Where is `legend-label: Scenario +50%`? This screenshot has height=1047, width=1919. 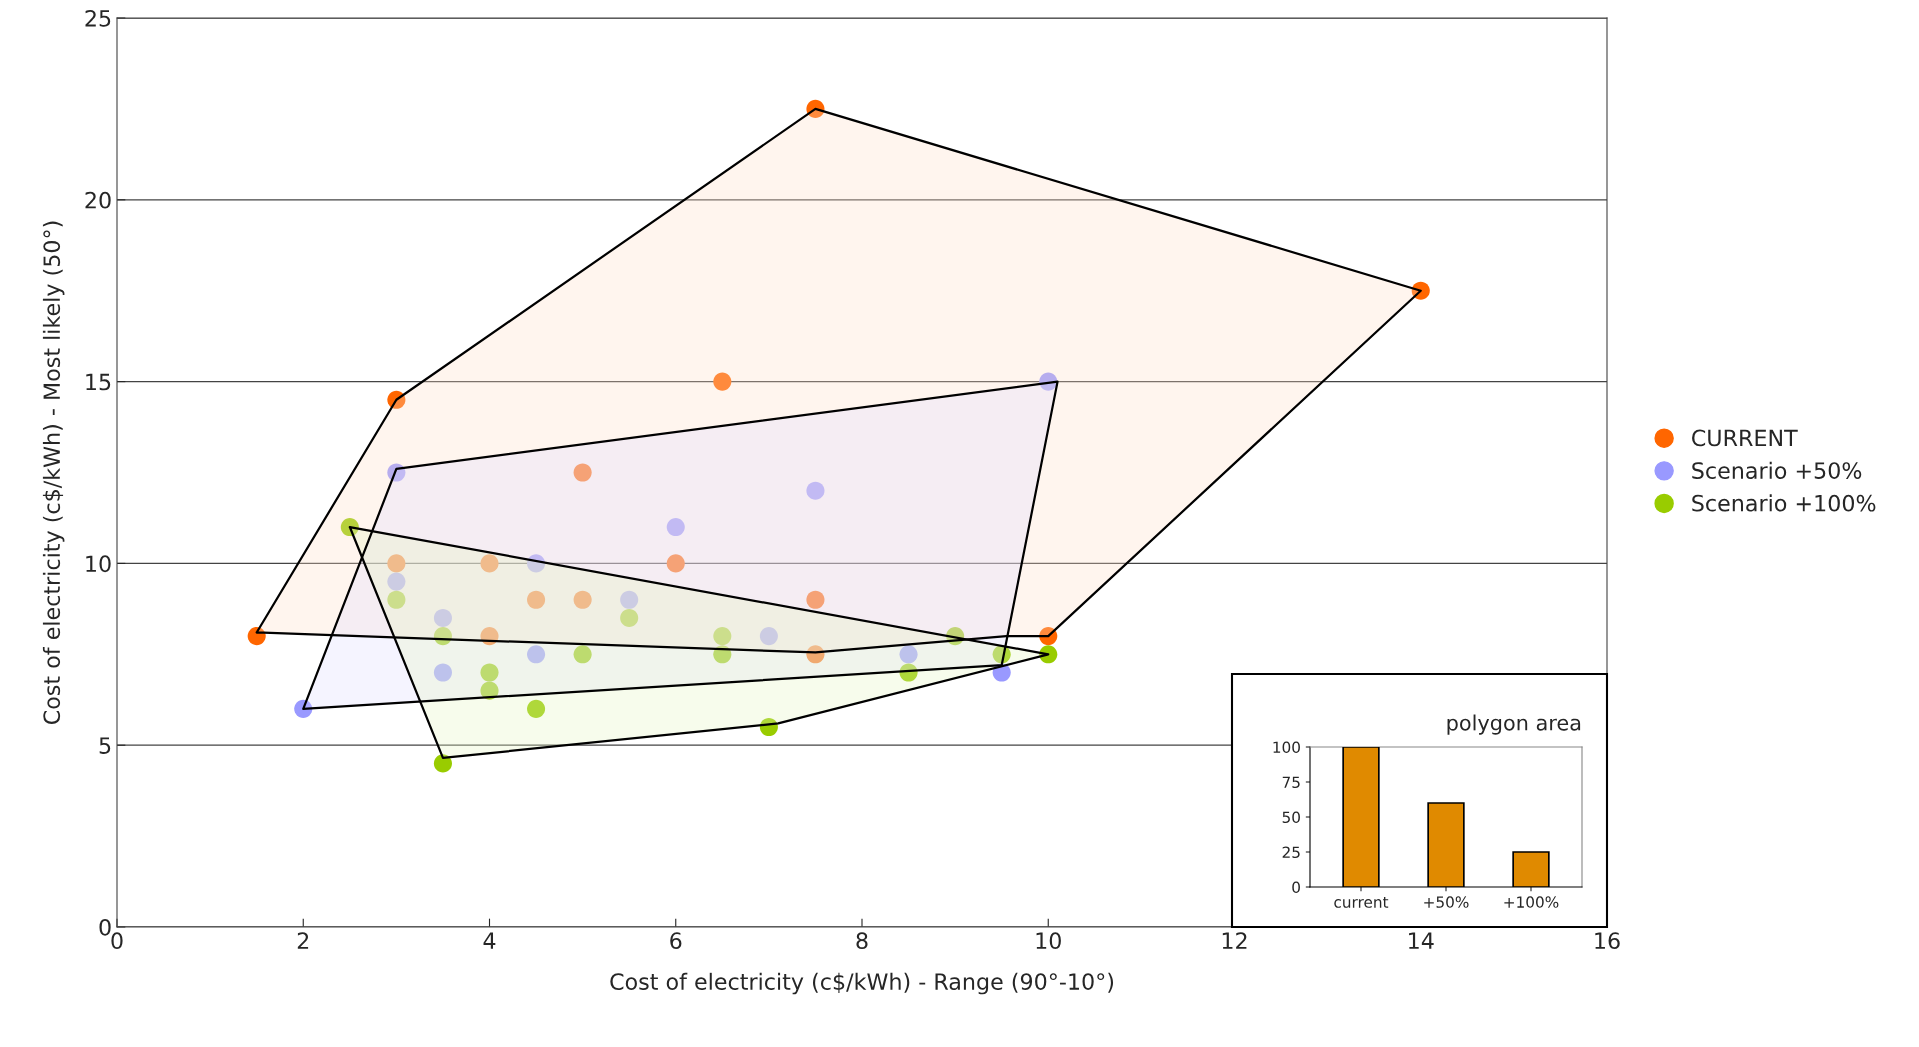 legend-label: Scenario +50% is located at coordinates (1777, 470).